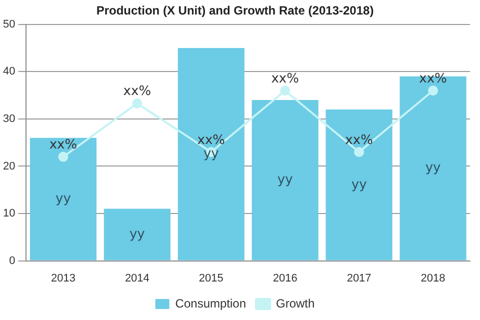 The height and width of the screenshot is (320, 480). I want to click on x-tick-label: 2016, so click(285, 278).